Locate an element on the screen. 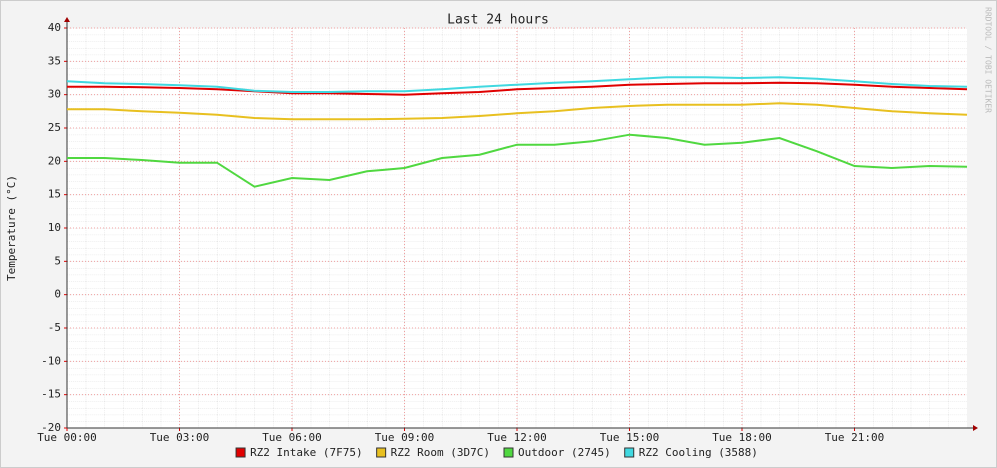 The height and width of the screenshot is (468, 997). y-axis-arrow is located at coordinates (67, 19).